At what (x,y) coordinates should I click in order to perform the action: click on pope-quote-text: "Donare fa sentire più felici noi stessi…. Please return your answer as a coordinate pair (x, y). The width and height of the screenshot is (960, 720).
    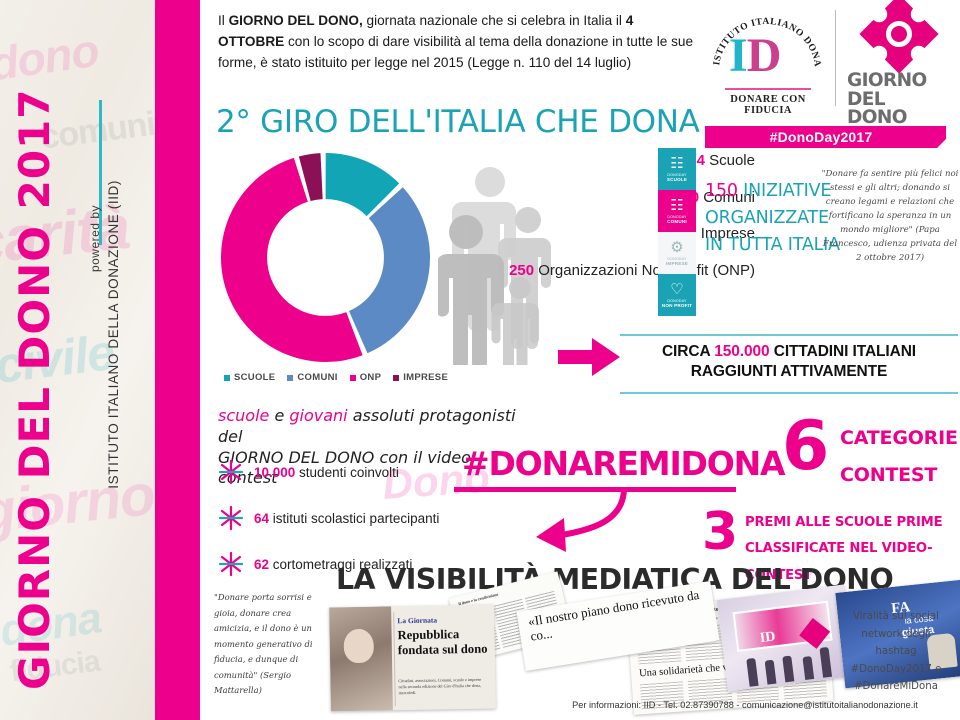
    Looking at the image, I should click on (890, 202).